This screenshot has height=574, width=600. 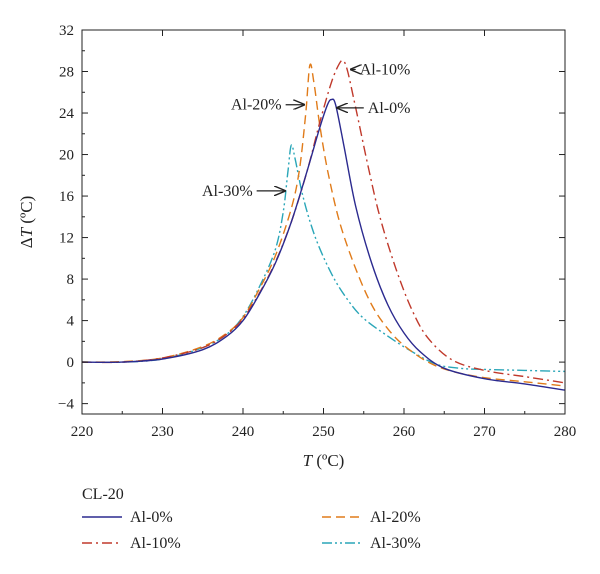 I want to click on legend-item: Al-10%, so click(x=131, y=543).